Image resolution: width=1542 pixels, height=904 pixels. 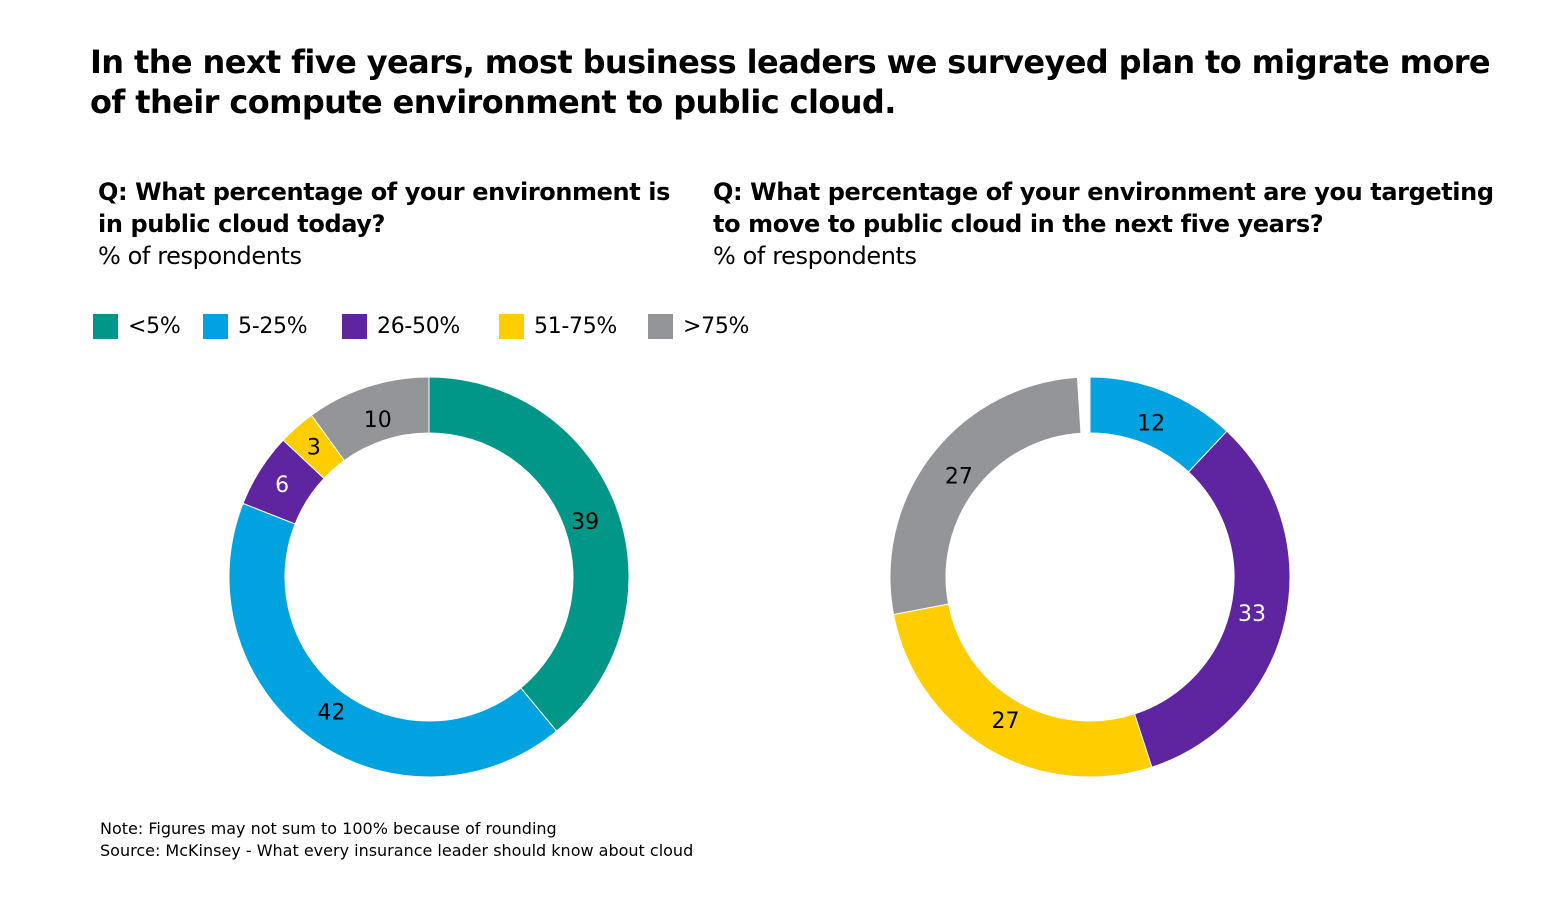 What do you see at coordinates (1252, 614) in the screenshot?
I see `data-label: 33` at bounding box center [1252, 614].